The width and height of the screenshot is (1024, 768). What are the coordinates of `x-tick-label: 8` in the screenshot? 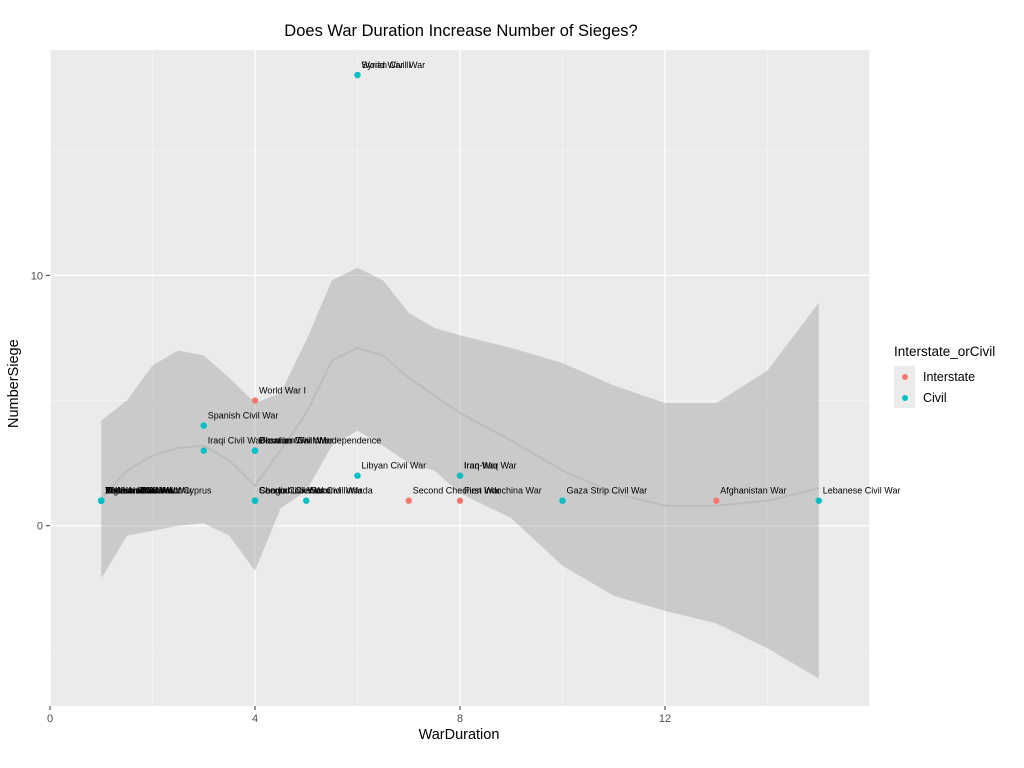 It's located at (460, 719).